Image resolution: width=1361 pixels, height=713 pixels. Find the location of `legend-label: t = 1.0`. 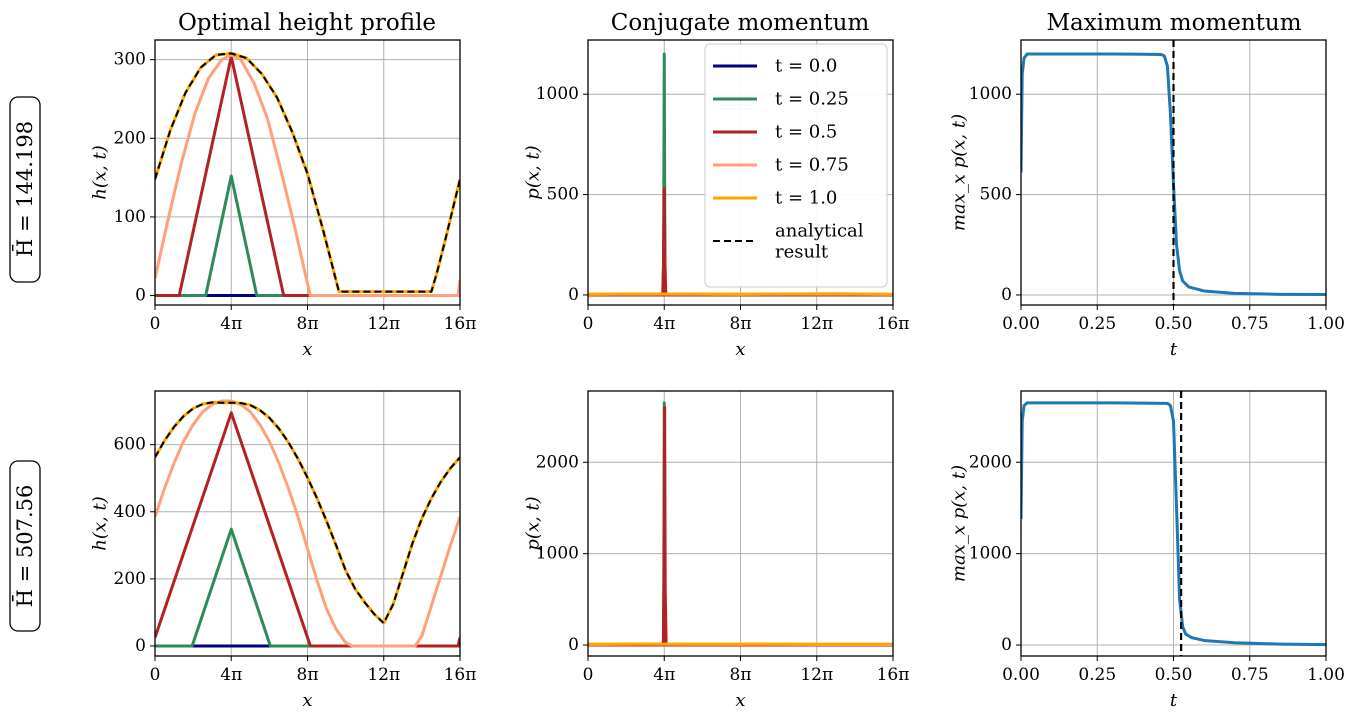

legend-label: t = 1.0 is located at coordinates (806, 198).